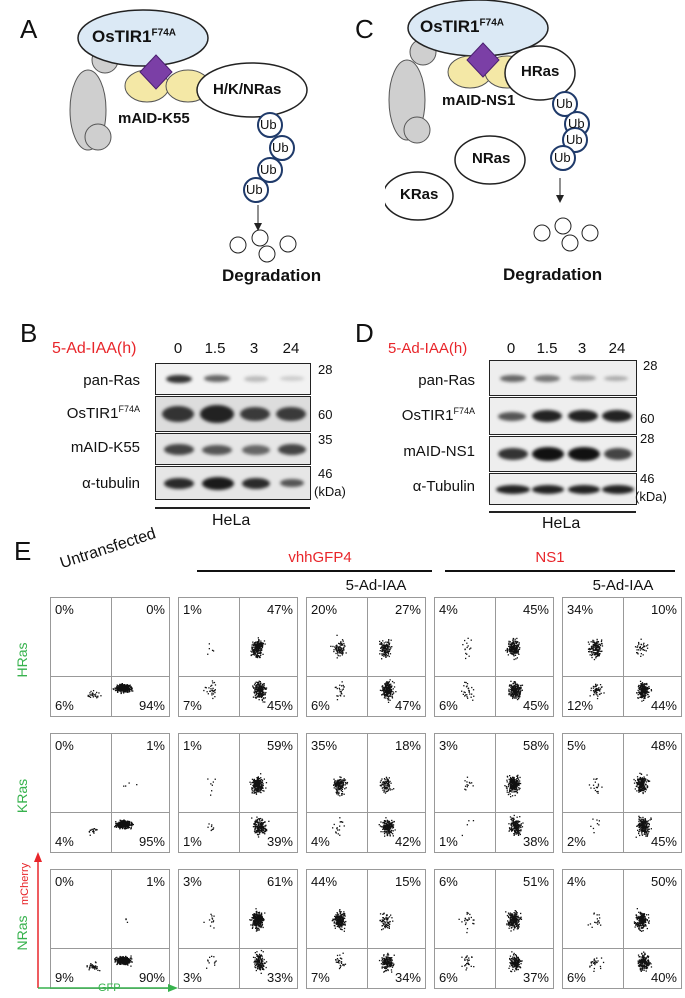  What do you see at coordinates (103, 413) in the screenshot?
I see `row-label: OsTIR1F74A` at bounding box center [103, 413].